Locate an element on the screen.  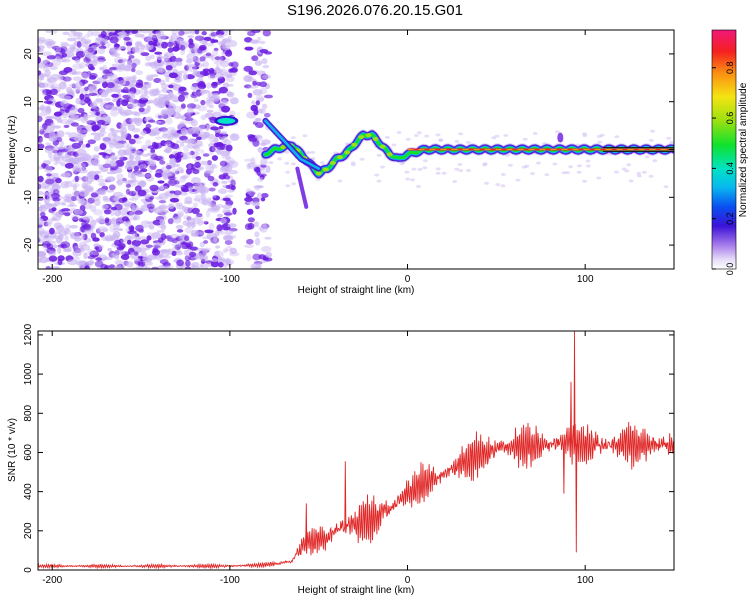
y-tick-label: 400 is located at coordinates (28, 491).